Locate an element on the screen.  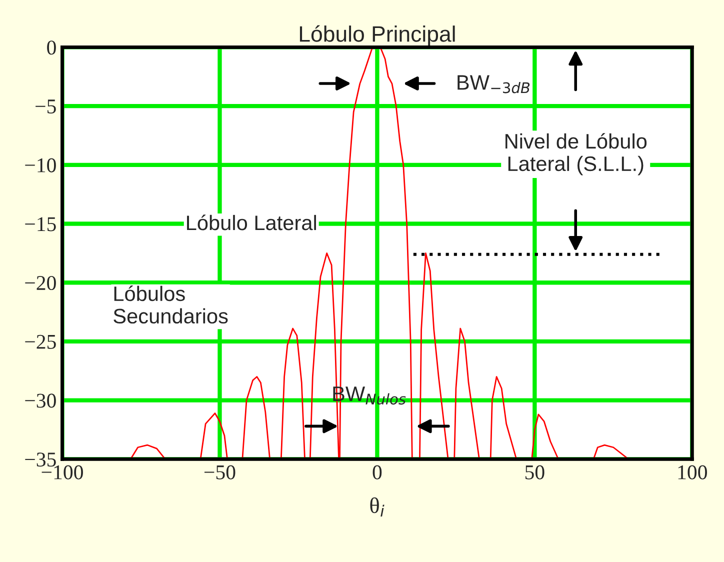
annotation: Nivel de Lóbulo Lateral (S.L.L.) is located at coordinates (576, 154).